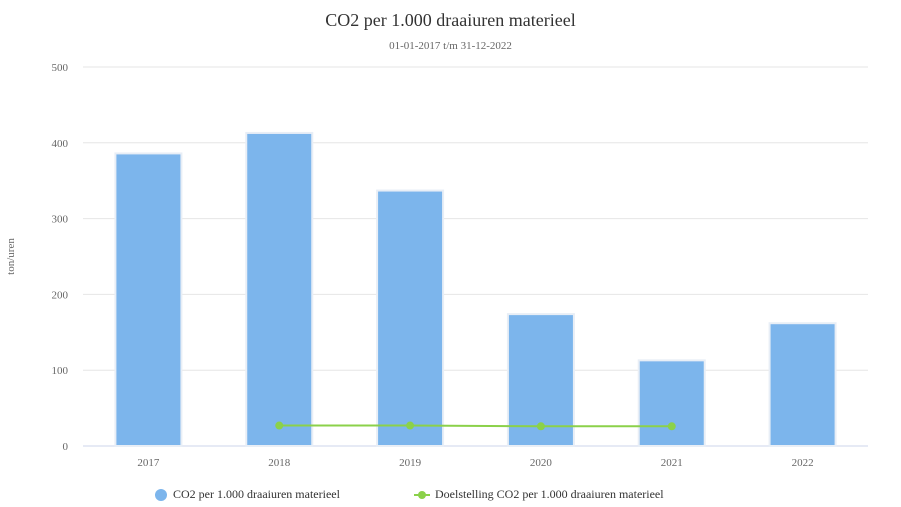  Describe the element at coordinates (422, 495) in the screenshot. I see `legend-swatch-target-line` at that location.